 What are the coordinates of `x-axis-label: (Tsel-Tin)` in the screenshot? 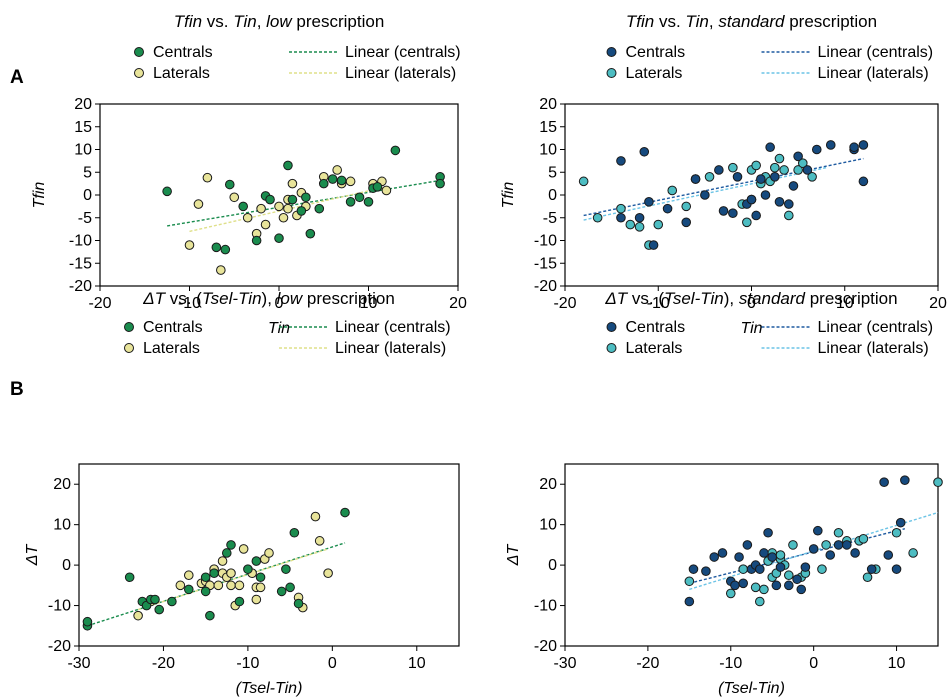 It's located at (751, 688).